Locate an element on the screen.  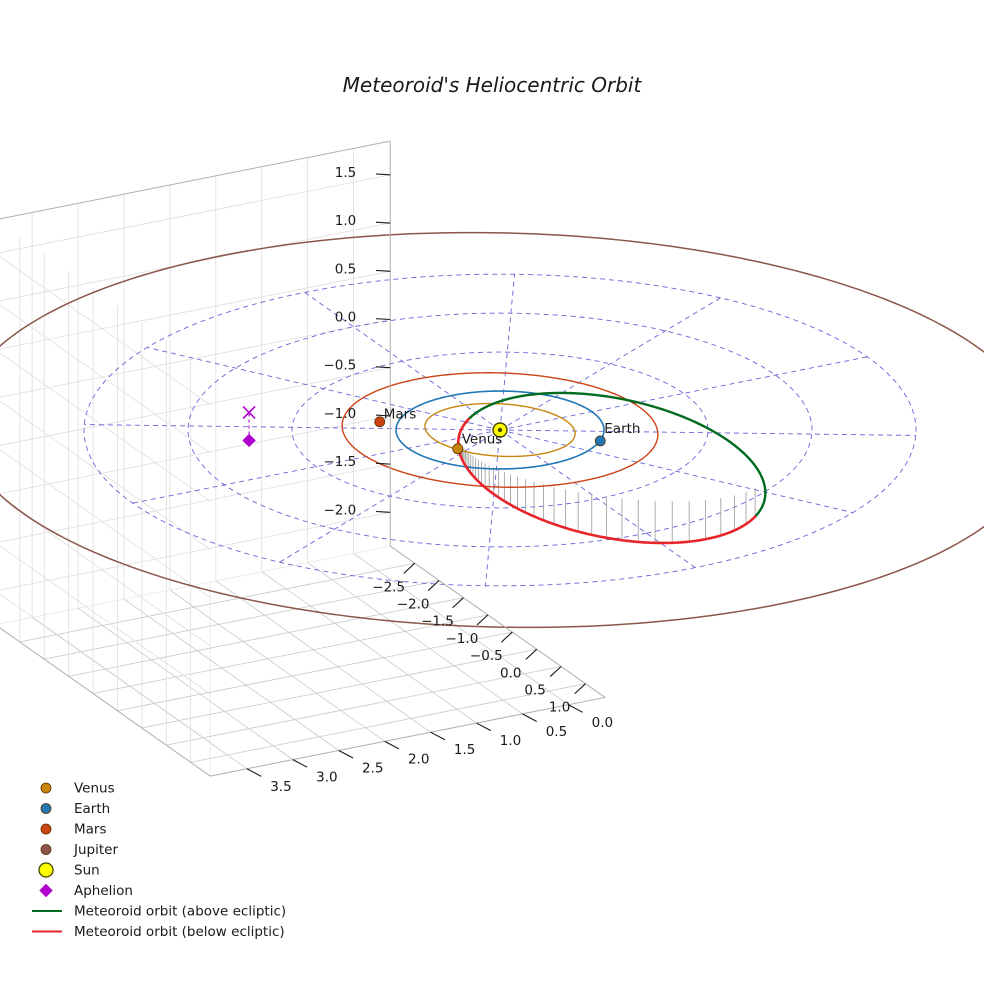
annotation-earth: Earth is located at coordinates (622, 429).